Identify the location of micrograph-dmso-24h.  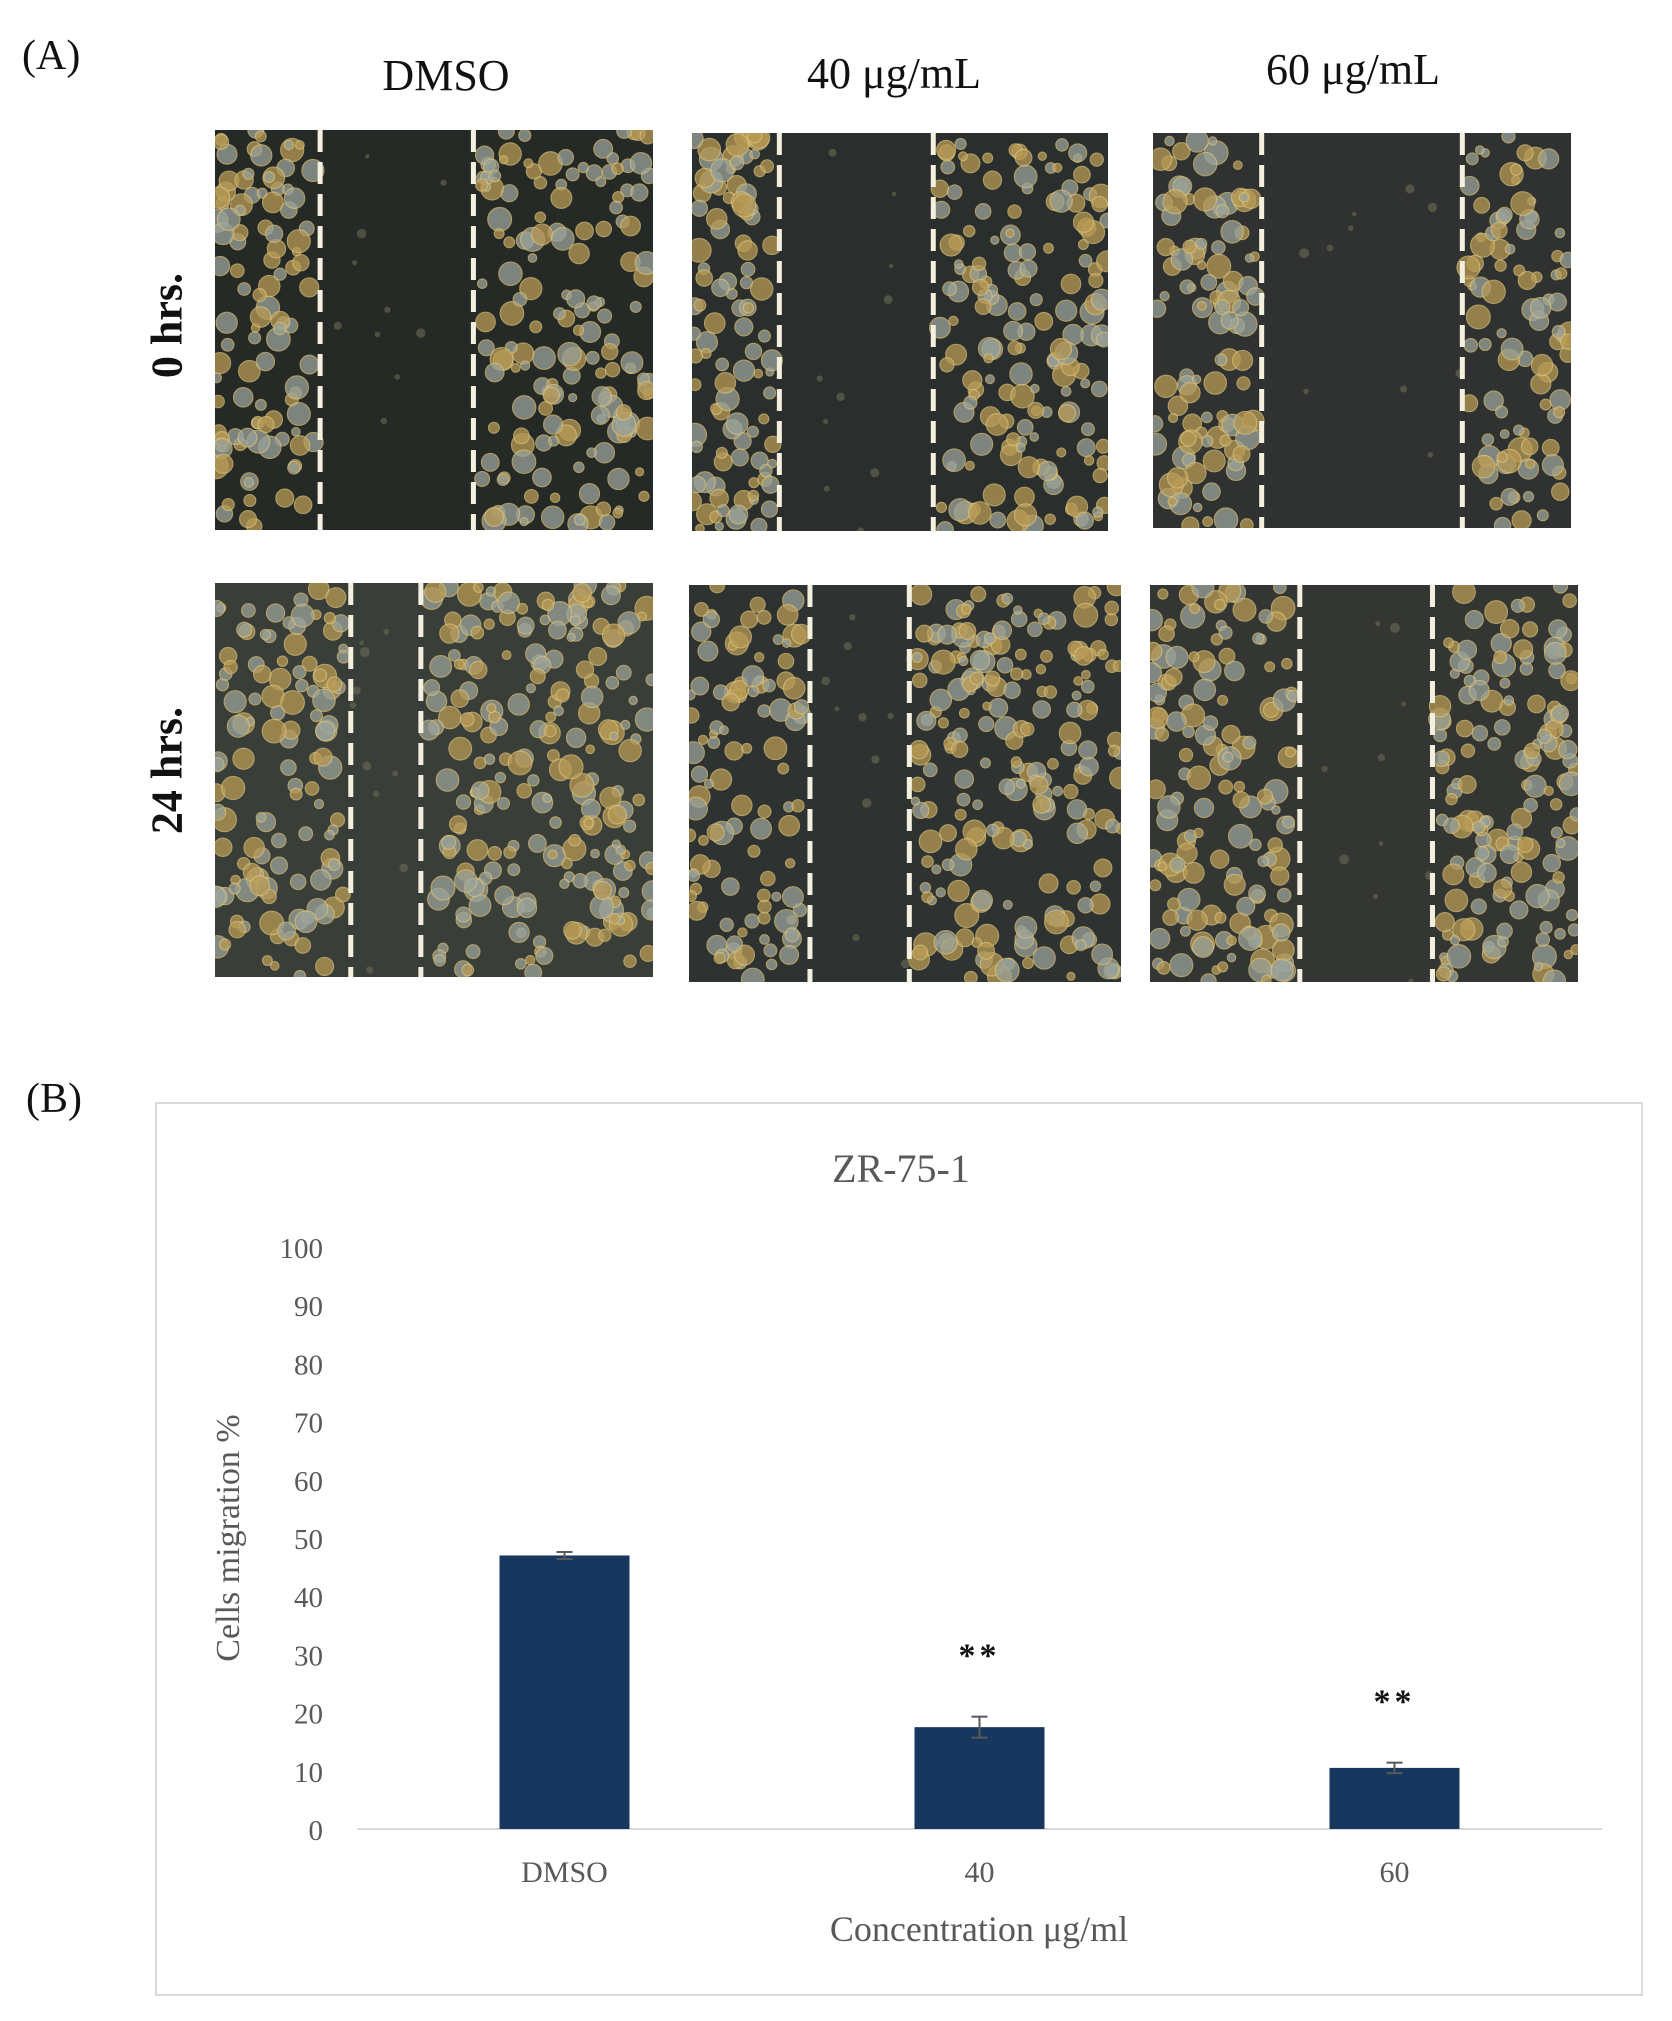
(434, 780).